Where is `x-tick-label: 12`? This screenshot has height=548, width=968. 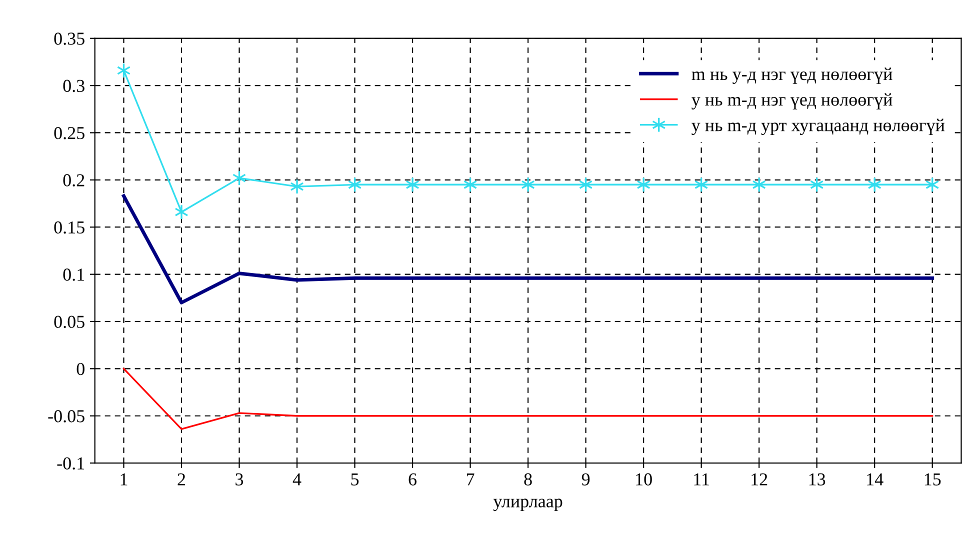 x-tick-label: 12 is located at coordinates (760, 479).